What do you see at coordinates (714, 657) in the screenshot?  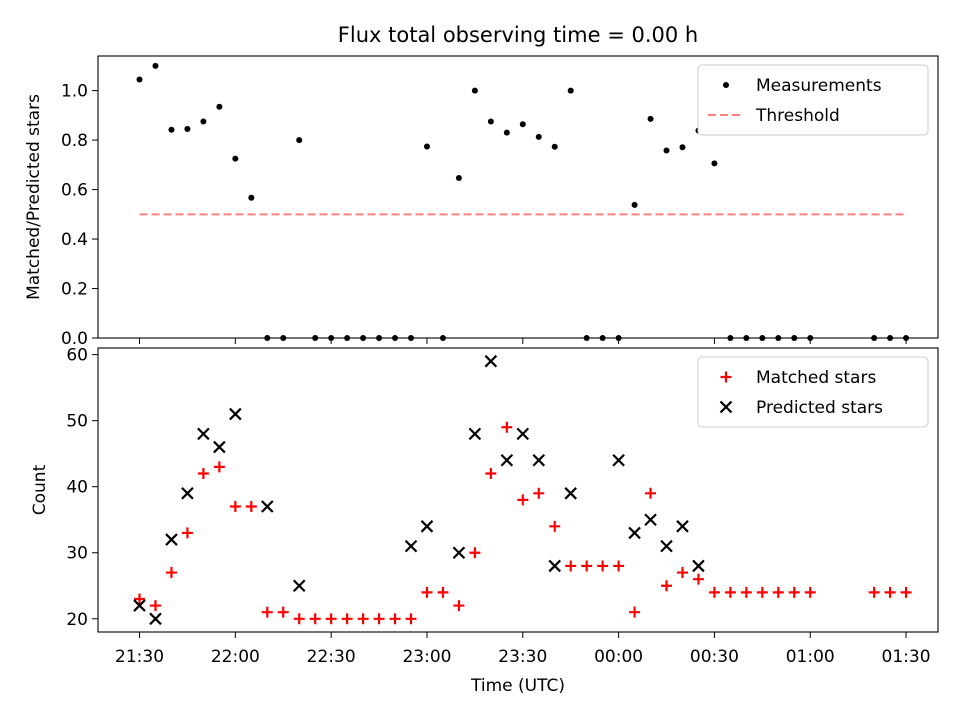 I see `x-tick-label: 00:30` at bounding box center [714, 657].